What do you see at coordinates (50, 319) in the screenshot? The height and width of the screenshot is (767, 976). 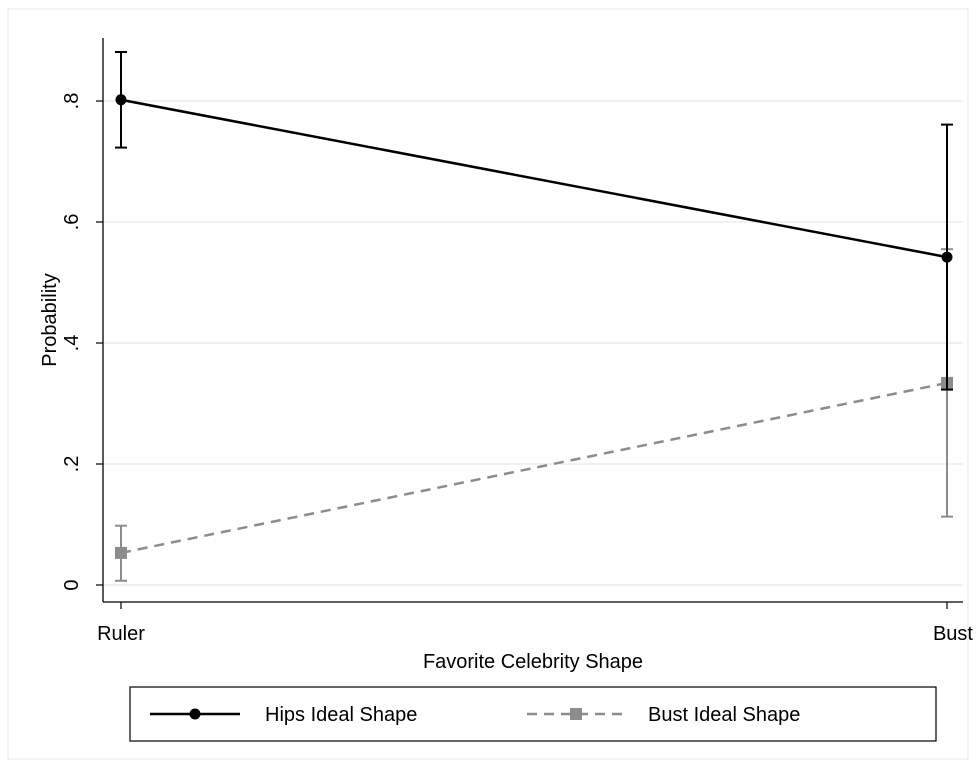 I see `y-axis-label: Probability` at bounding box center [50, 319].